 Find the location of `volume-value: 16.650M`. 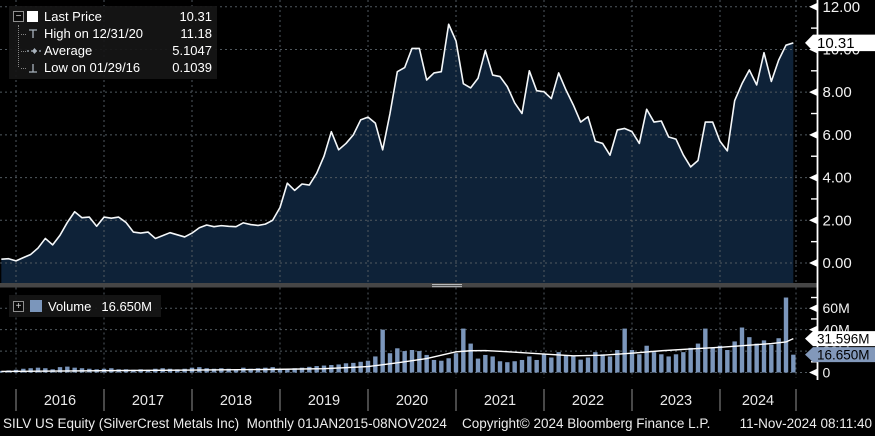

volume-value: 16.650M is located at coordinates (126, 306).